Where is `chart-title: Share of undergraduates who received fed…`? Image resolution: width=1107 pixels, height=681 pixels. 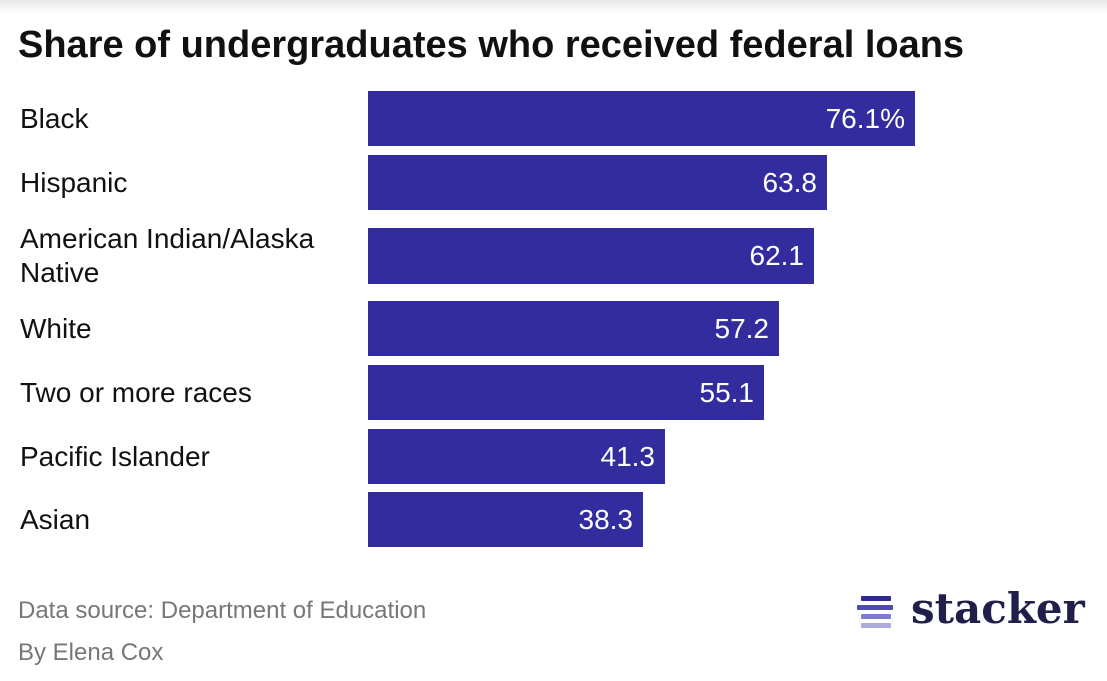
chart-title: Share of undergraduates who received fed… is located at coordinates (491, 45).